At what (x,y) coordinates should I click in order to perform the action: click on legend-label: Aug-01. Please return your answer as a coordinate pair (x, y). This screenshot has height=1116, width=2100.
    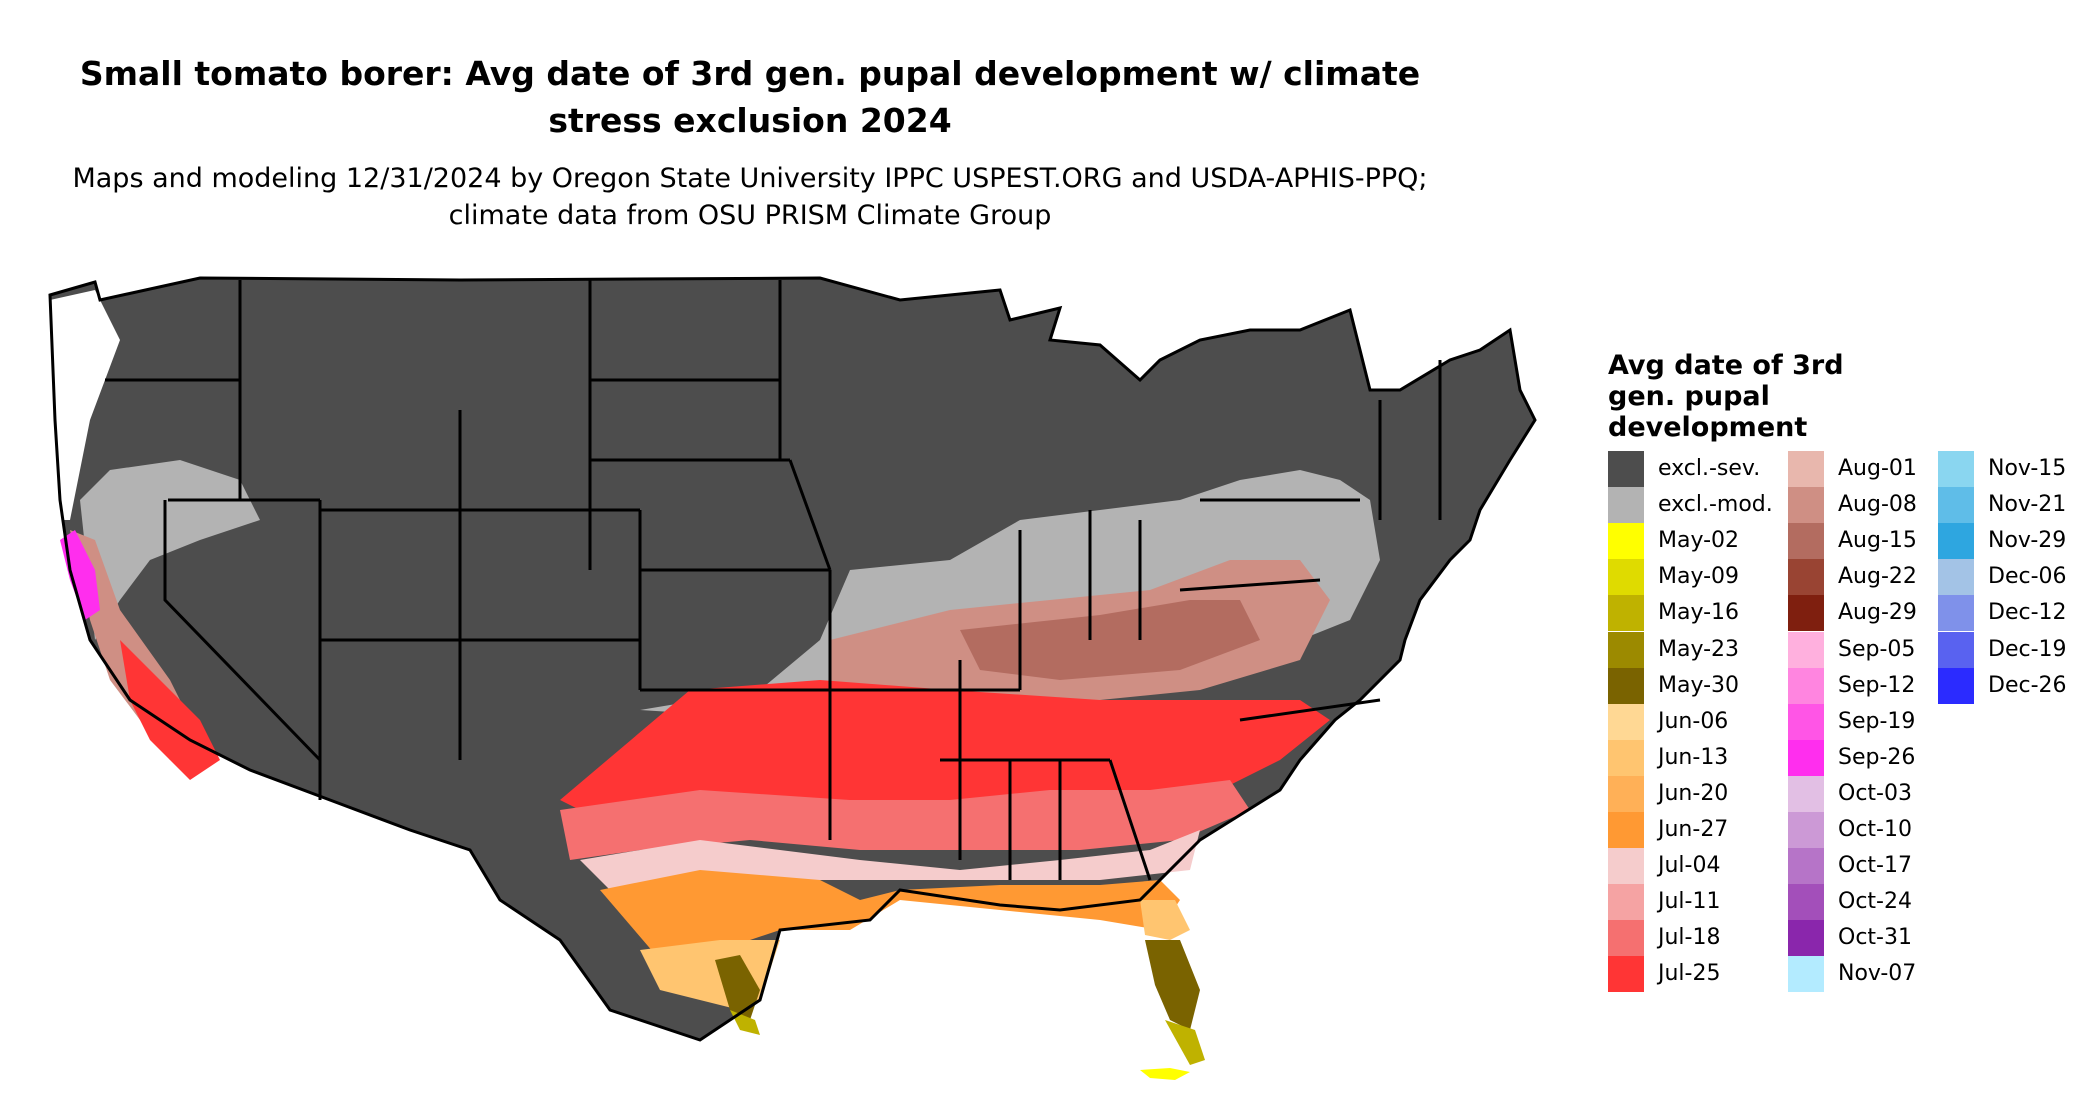
    Looking at the image, I should click on (1877, 468).